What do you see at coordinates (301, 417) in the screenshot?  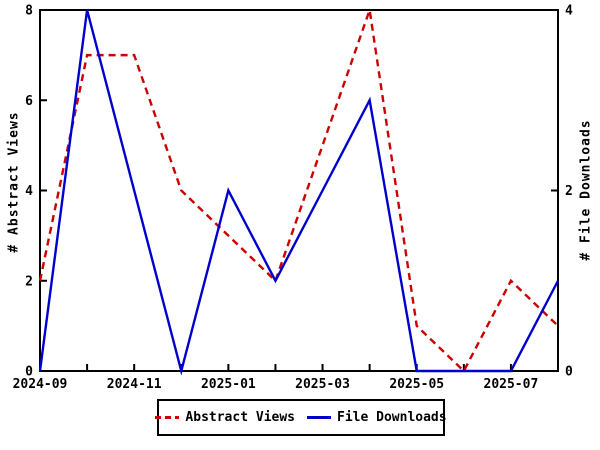 I see `legend-box: Abstract Views File Downloads` at bounding box center [301, 417].